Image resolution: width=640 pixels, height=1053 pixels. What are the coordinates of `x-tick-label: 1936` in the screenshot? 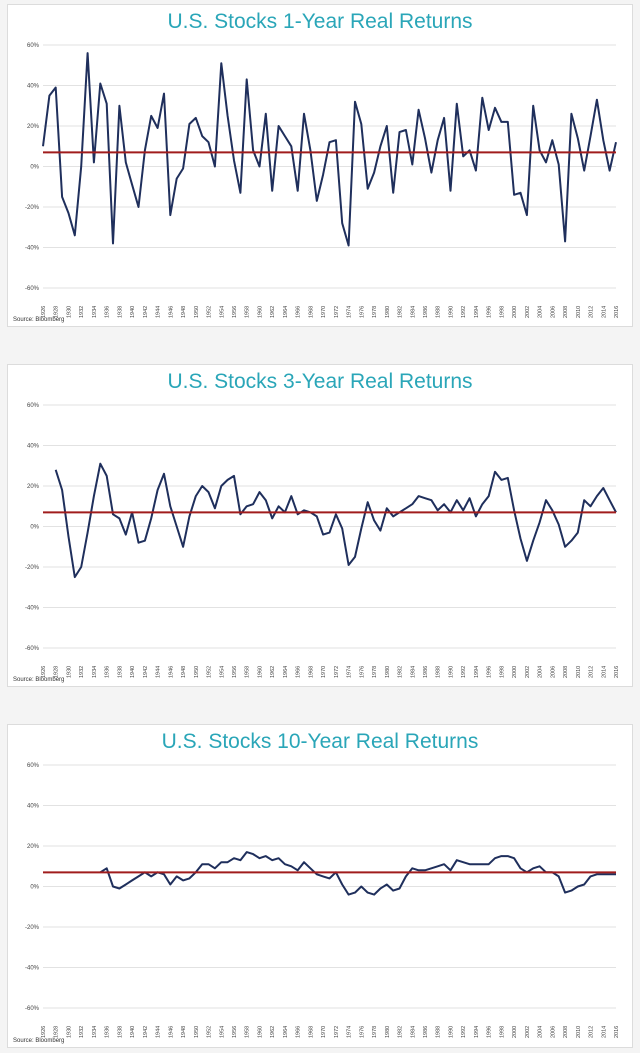 It's located at (108, 1032).